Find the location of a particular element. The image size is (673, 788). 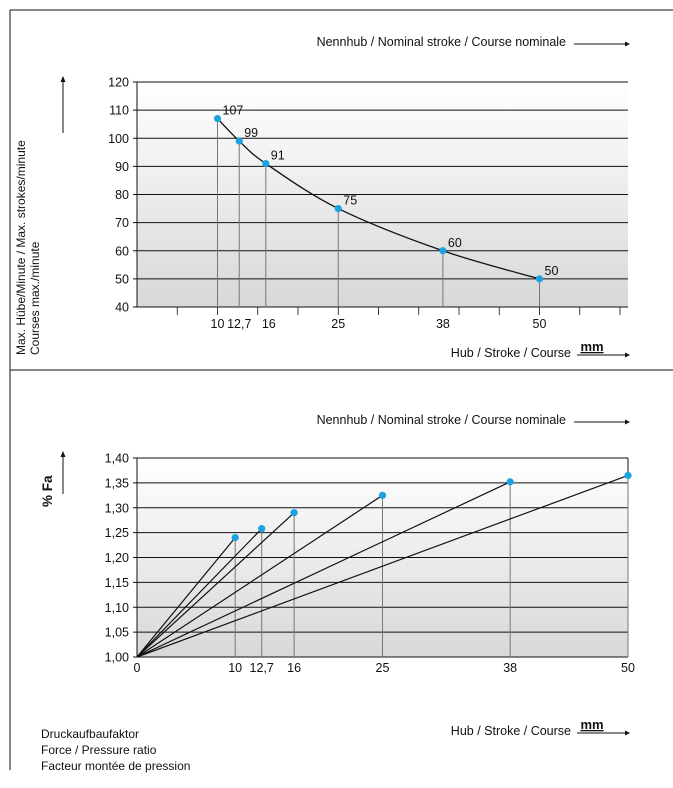

chart2-y-tick-label: 1,00 is located at coordinates (117, 658).